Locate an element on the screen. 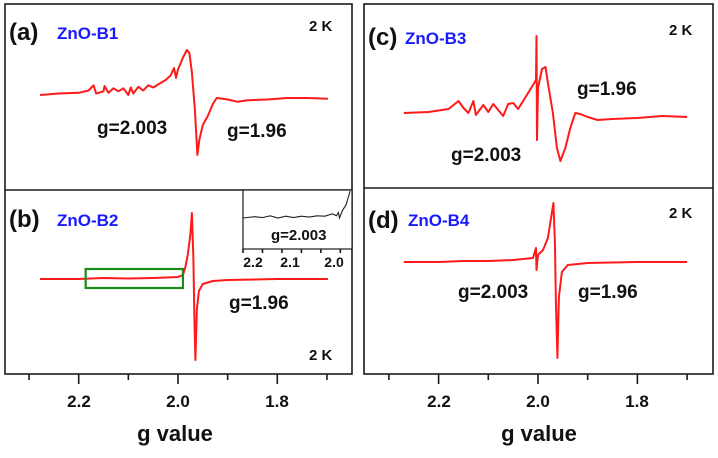  left-tick-label-1.8: 1.8 is located at coordinates (277, 401).